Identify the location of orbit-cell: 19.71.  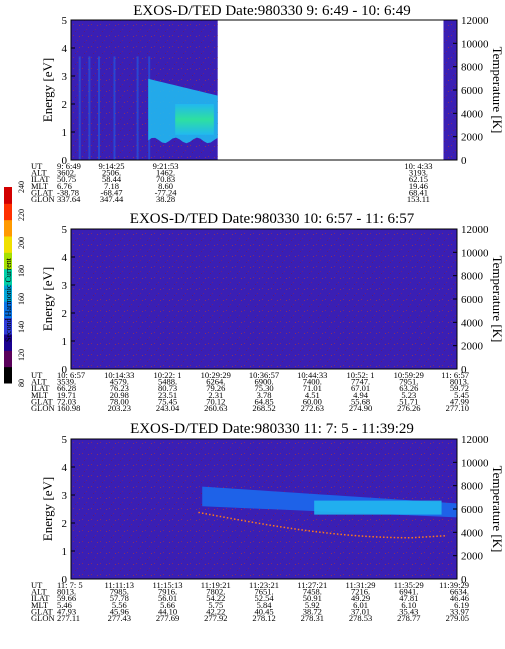
(66, 395).